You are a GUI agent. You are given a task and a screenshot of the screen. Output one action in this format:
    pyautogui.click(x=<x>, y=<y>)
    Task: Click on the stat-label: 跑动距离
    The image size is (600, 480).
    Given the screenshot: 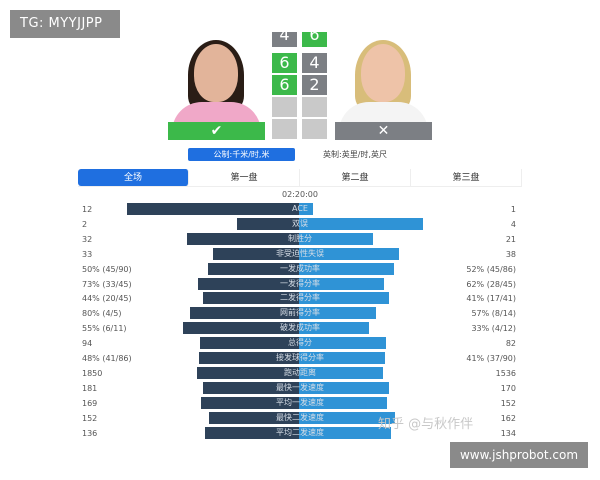 What is the action you would take?
    pyautogui.click(x=300, y=372)
    